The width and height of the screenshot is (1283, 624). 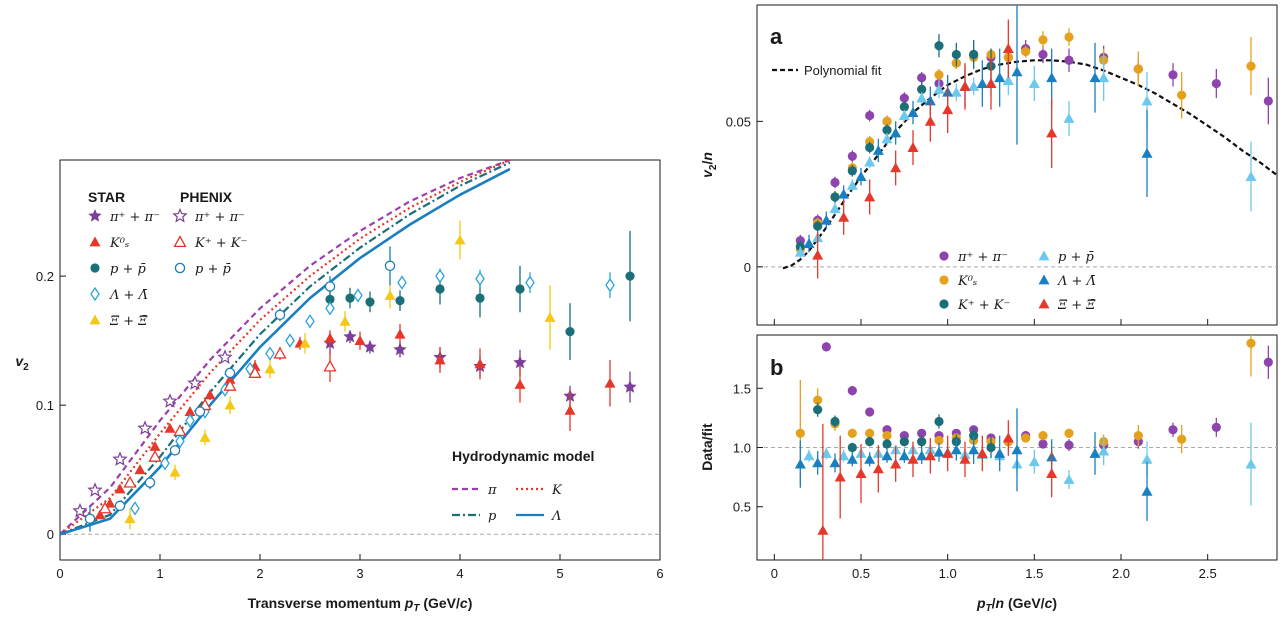 What do you see at coordinates (557, 490) in the screenshot?
I see `model-legend-label: K` at bounding box center [557, 490].